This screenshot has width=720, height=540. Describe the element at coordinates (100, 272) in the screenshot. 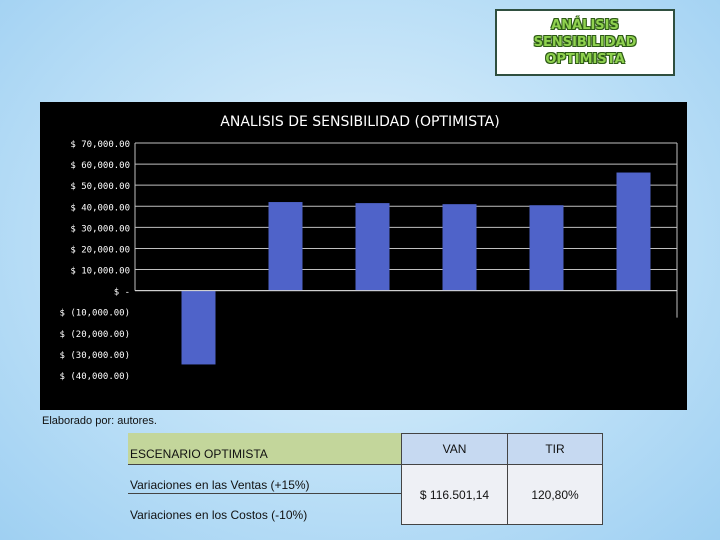

I see `y-tick-label: $ 10,000.00` at that location.